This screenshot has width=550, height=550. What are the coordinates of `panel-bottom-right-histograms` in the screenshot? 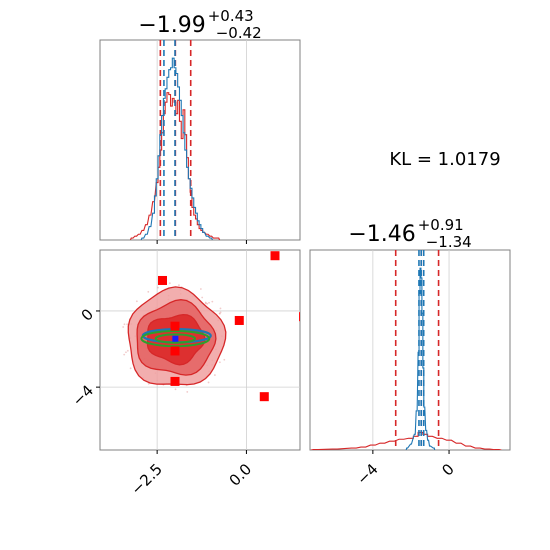 It's located at (406, 350).